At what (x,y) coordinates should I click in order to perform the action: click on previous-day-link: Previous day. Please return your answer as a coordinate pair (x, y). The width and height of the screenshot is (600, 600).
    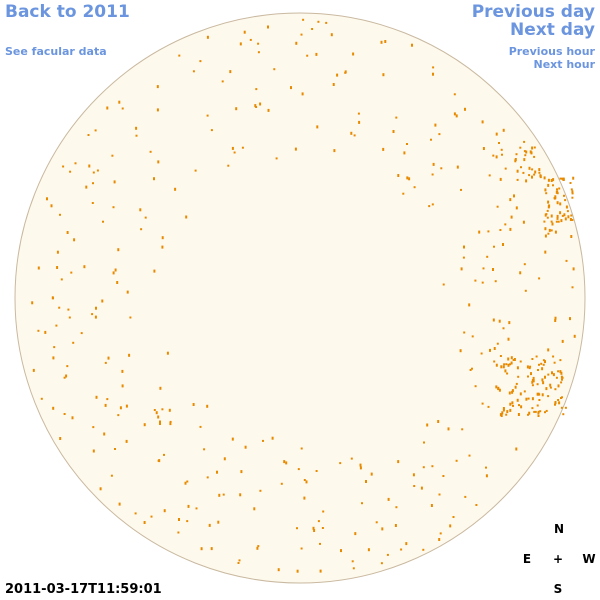
    Looking at the image, I should click on (533, 12).